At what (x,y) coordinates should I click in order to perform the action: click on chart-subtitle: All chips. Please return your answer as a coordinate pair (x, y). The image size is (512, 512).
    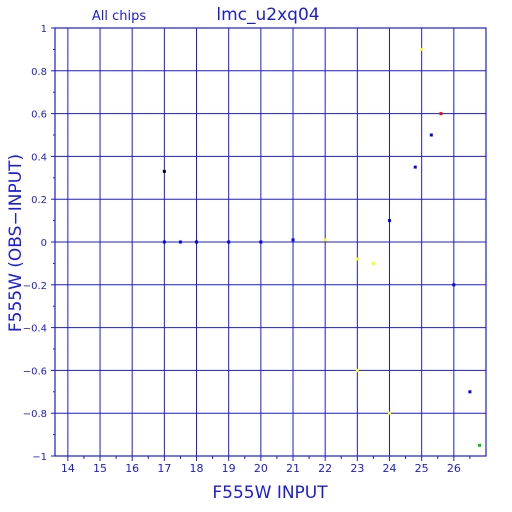
    Looking at the image, I should click on (119, 16).